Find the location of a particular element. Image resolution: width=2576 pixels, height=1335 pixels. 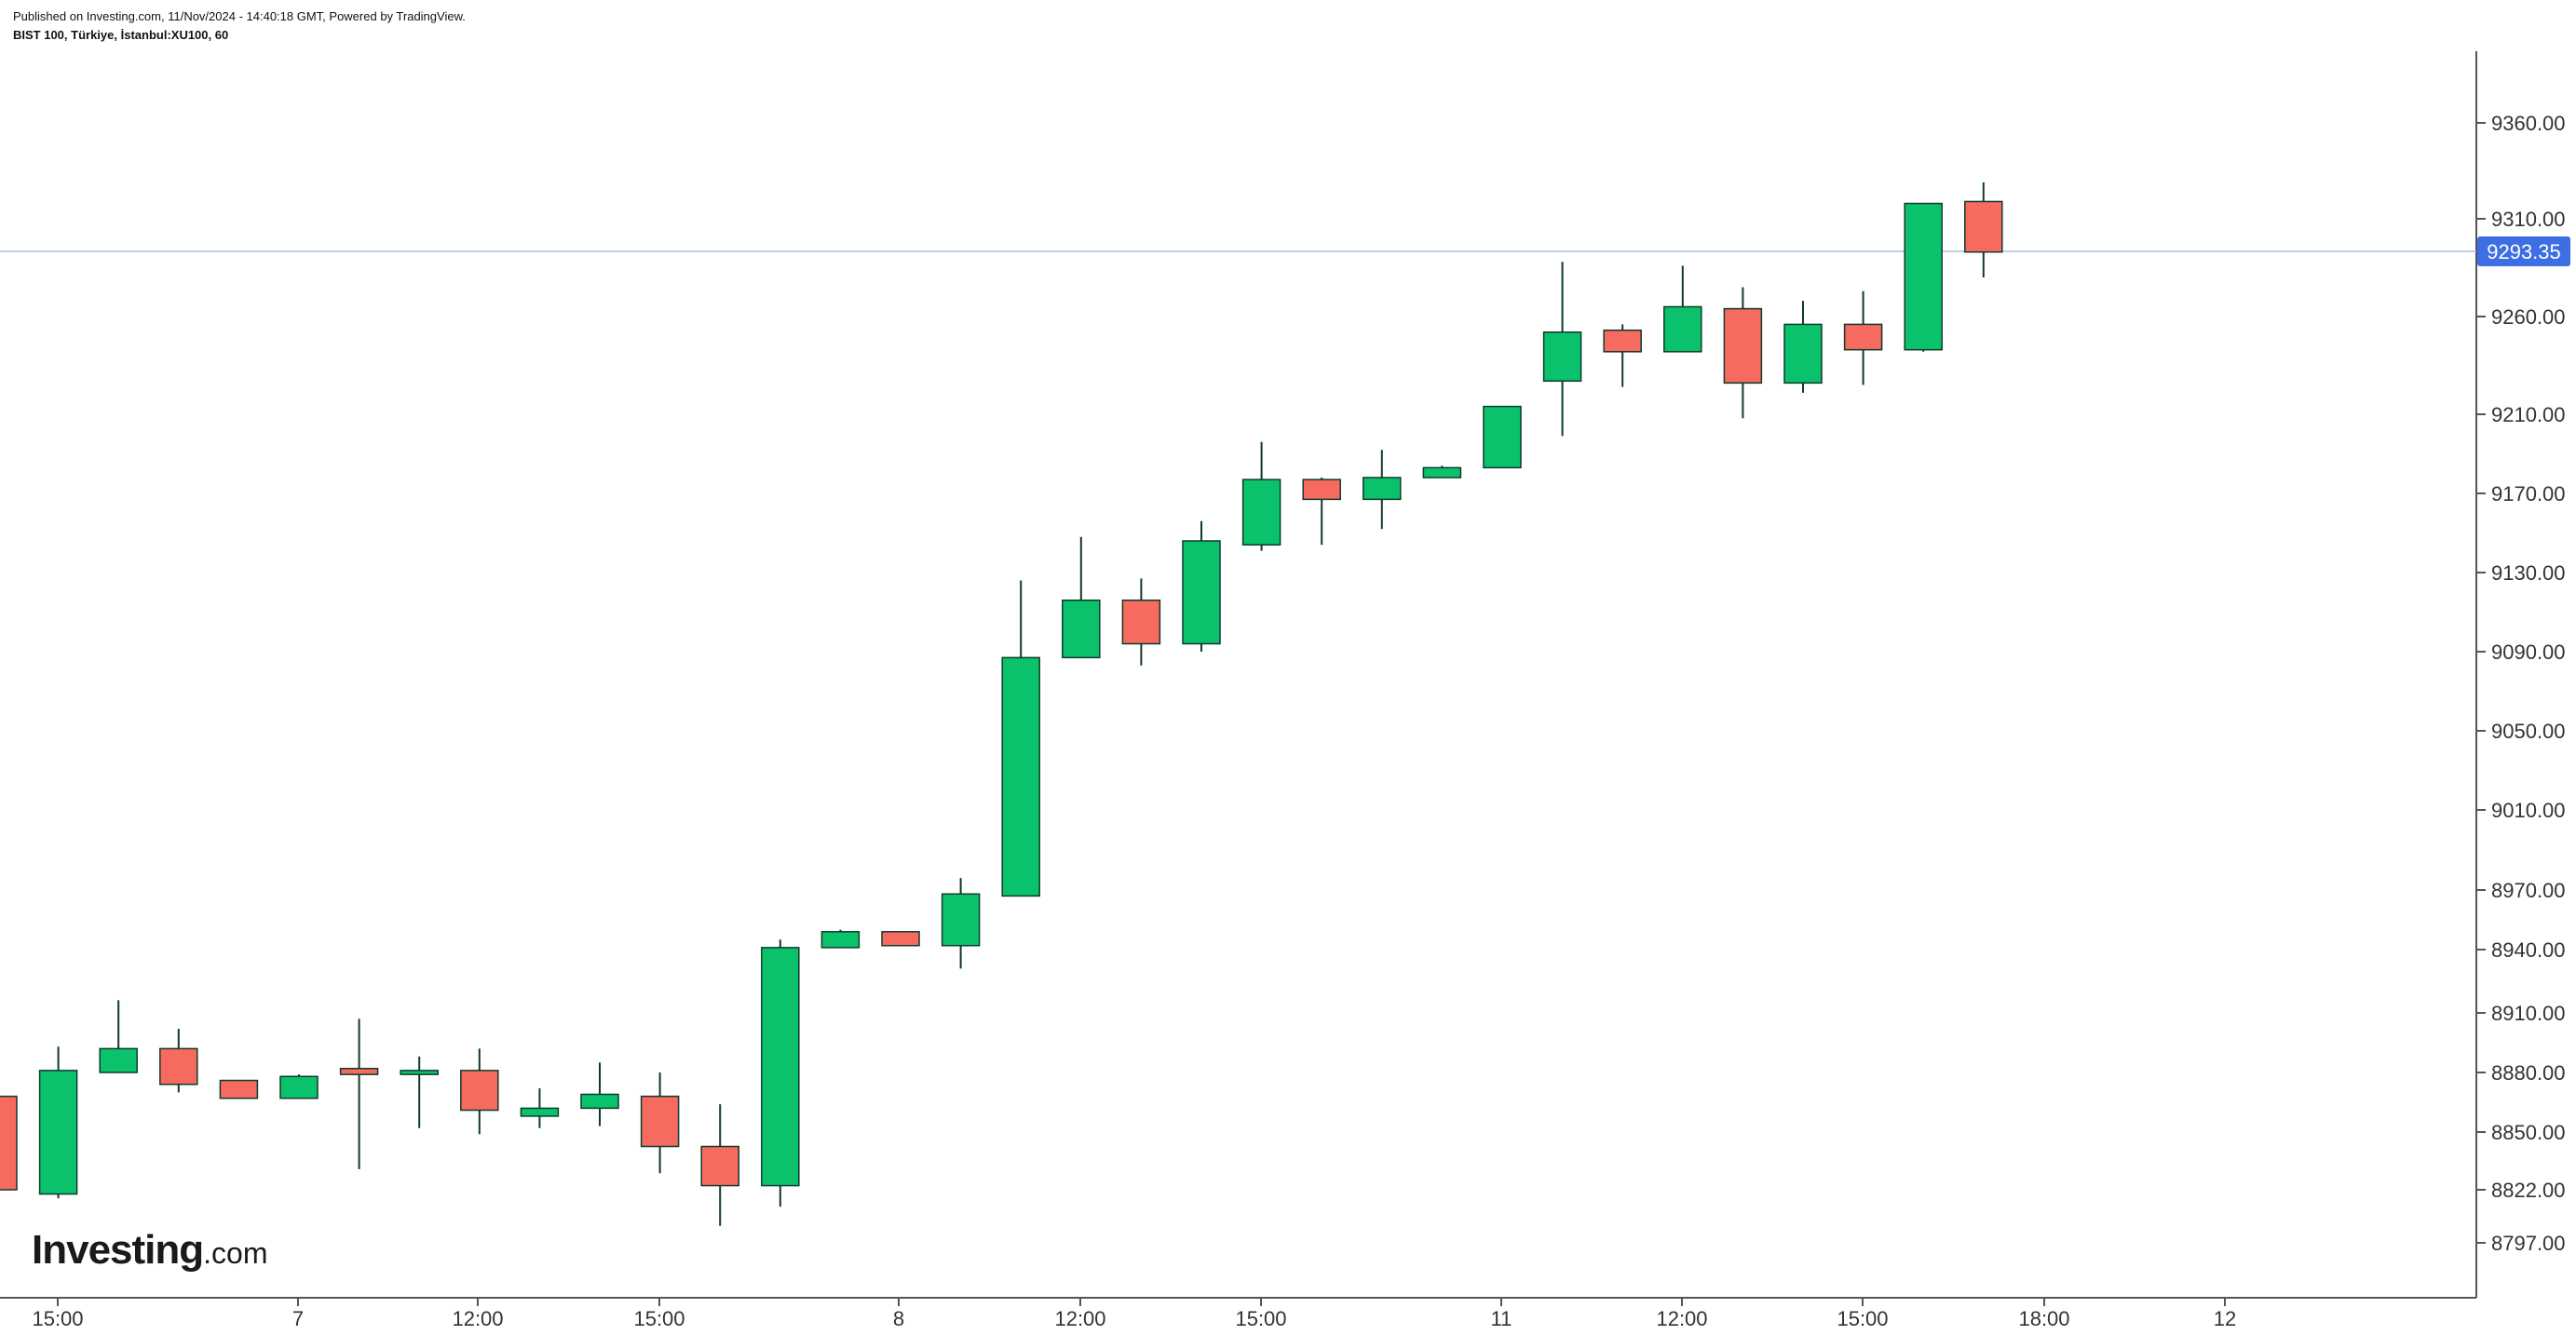

y-tick-label: 8822.00 is located at coordinates (2528, 1190).